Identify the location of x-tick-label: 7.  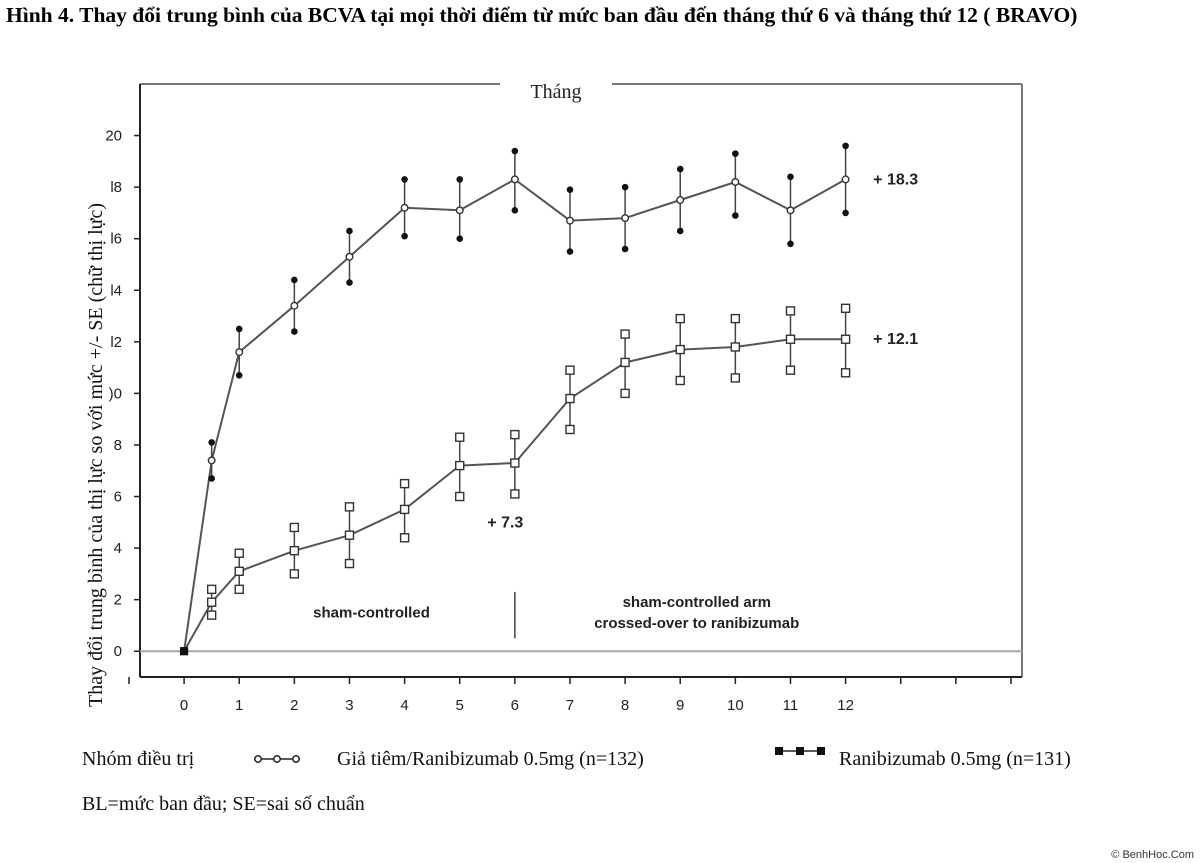
(570, 705).